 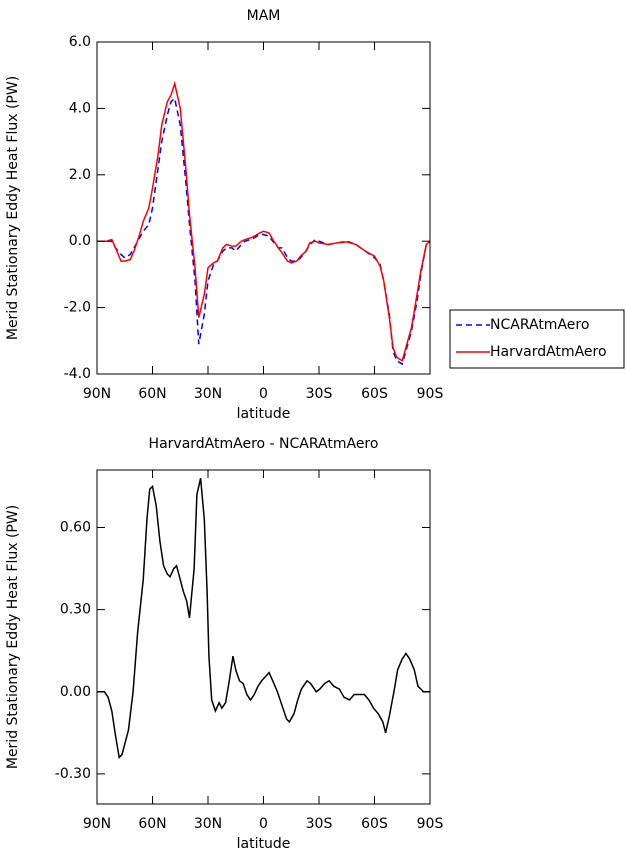 I want to click on y-tick-label: 0.30, so click(x=75, y=610).